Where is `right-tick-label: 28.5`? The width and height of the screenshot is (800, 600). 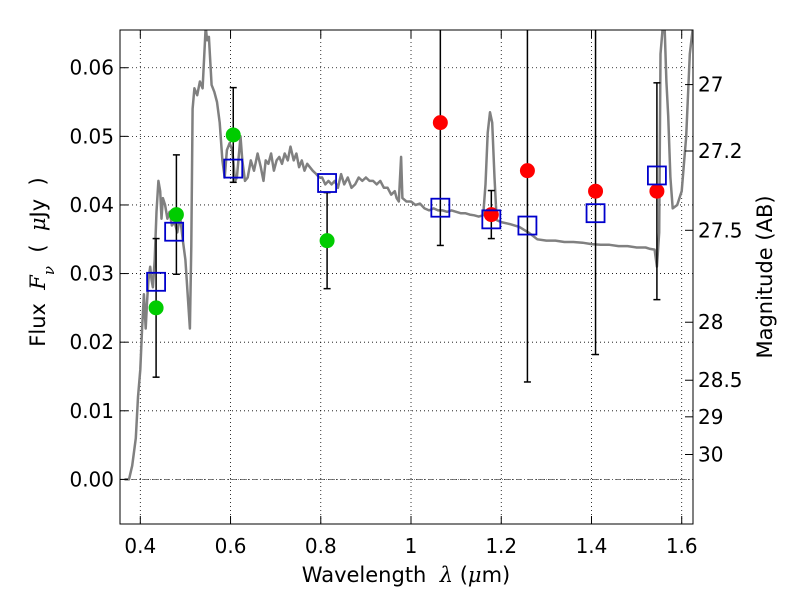
right-tick-label: 28.5 is located at coordinates (720, 380).